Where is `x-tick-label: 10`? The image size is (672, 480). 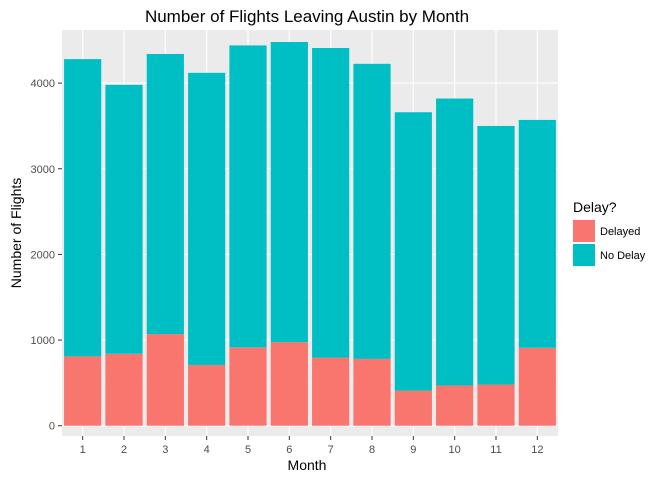
x-tick-label: 10 is located at coordinates (455, 450).